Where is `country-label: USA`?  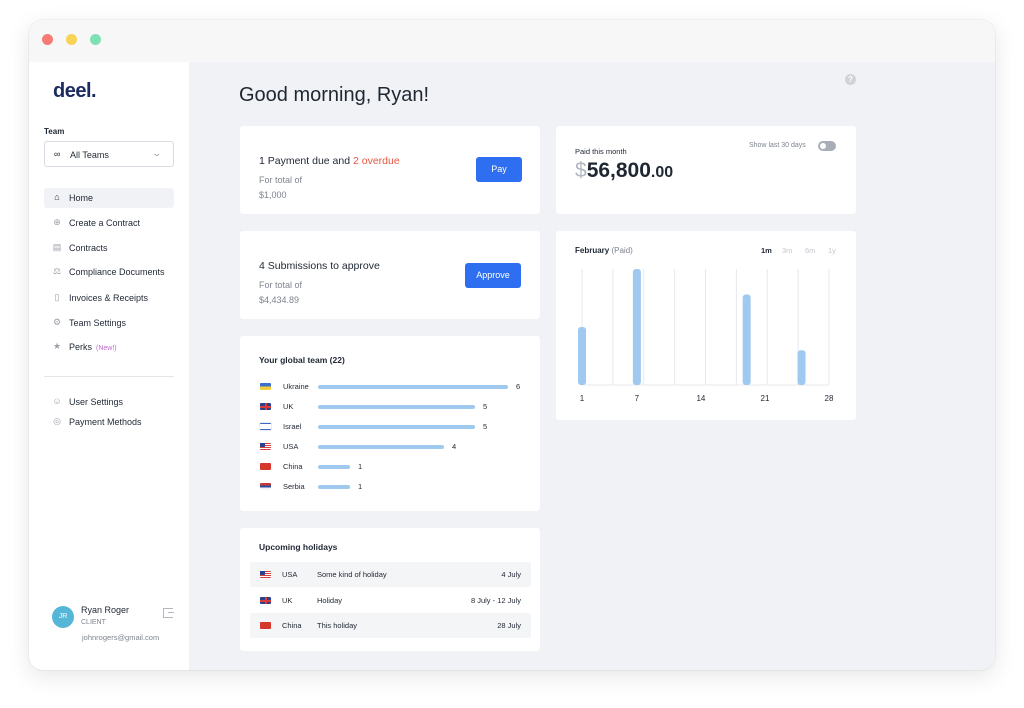 country-label: USA is located at coordinates (291, 446).